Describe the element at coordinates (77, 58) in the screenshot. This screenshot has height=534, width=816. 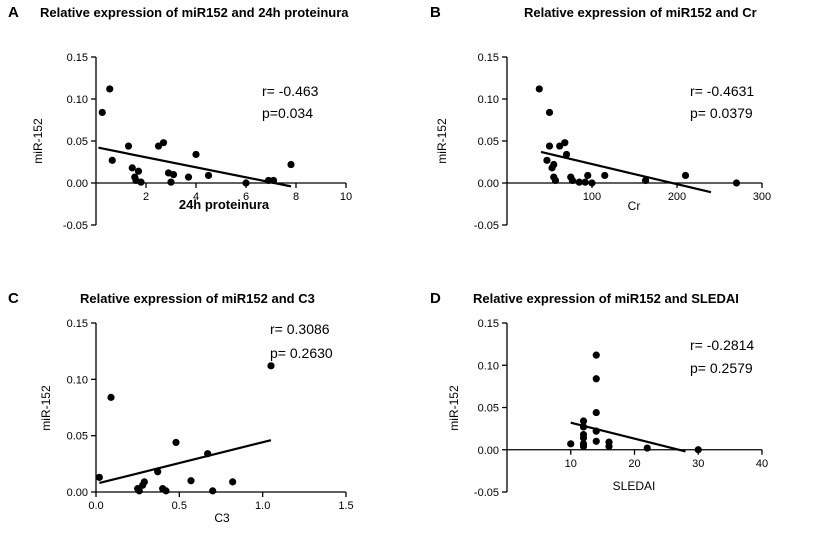
I see `y-tick-label-a: 0.15` at that location.